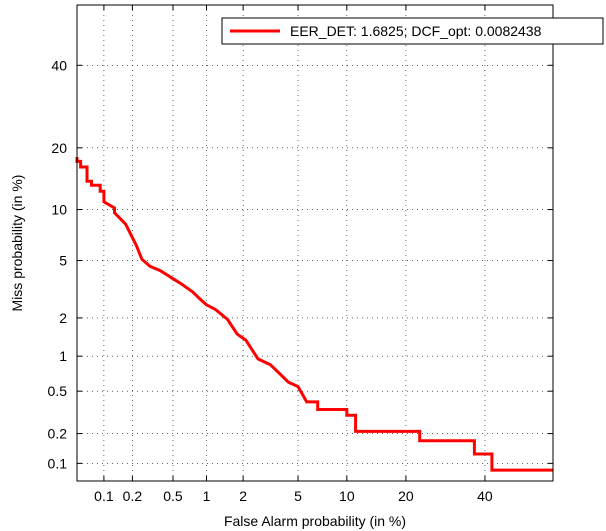  I want to click on x-tick-label: 1, so click(207, 496).